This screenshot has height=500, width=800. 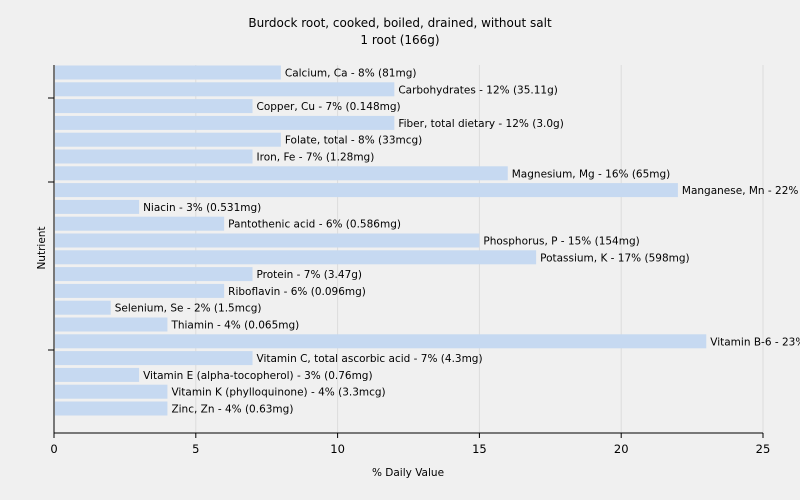 What do you see at coordinates (591, 174) in the screenshot?
I see `bar-label: Magnesium, Mg - 16% (65mg)` at bounding box center [591, 174].